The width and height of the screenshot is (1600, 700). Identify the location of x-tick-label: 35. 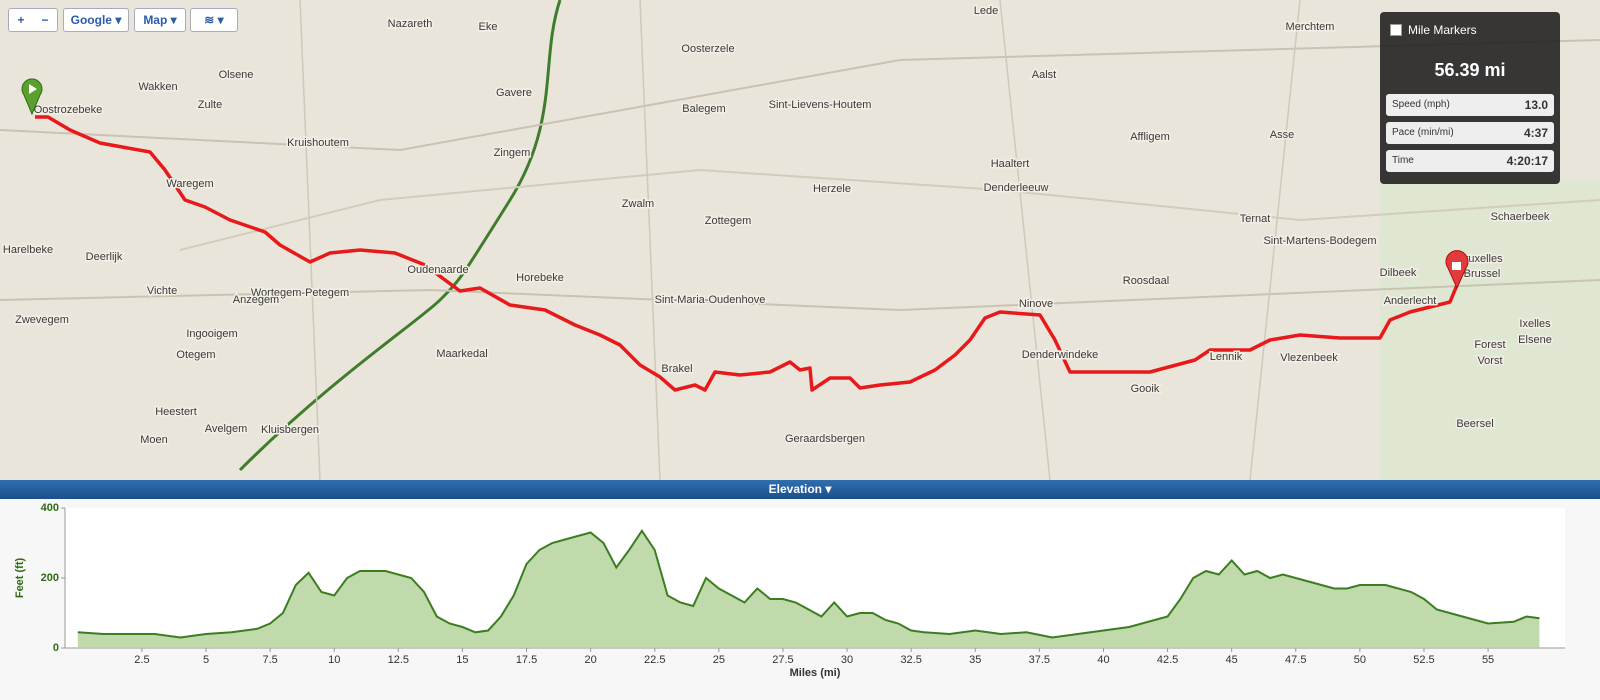
(975, 660).